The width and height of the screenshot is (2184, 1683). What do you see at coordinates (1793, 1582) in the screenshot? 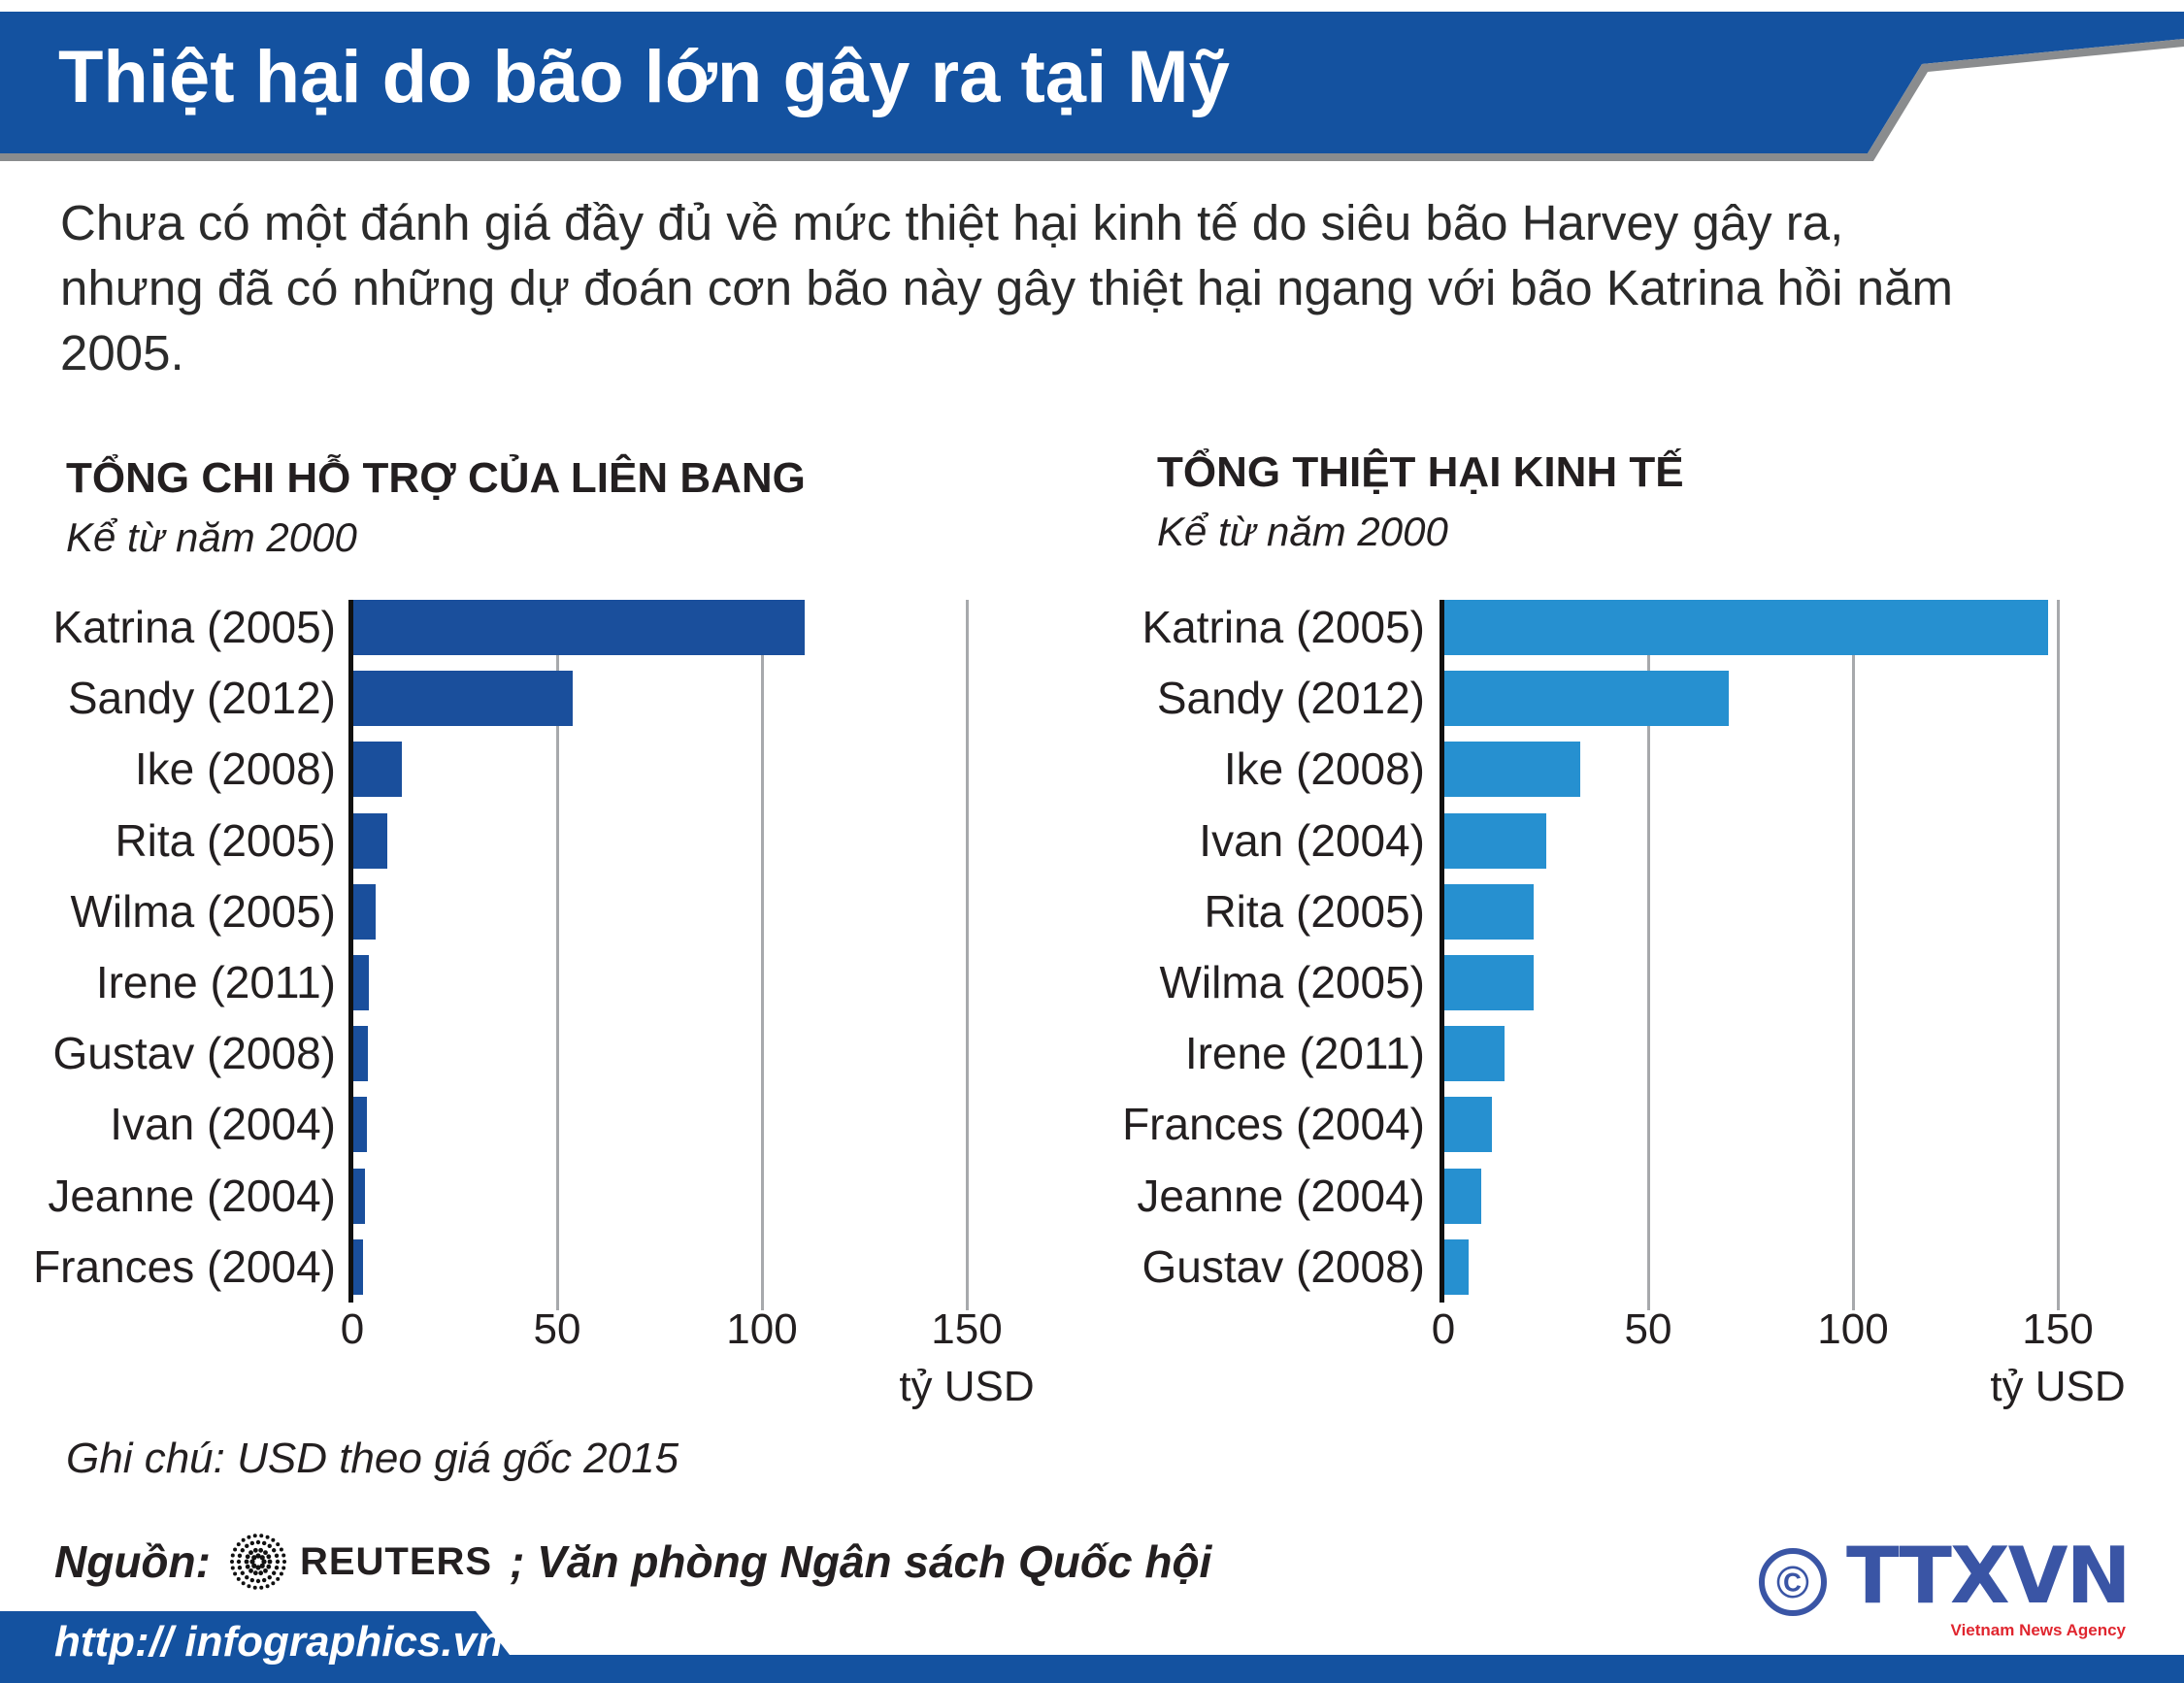
I see `copyright-icon: ©` at bounding box center [1793, 1582].